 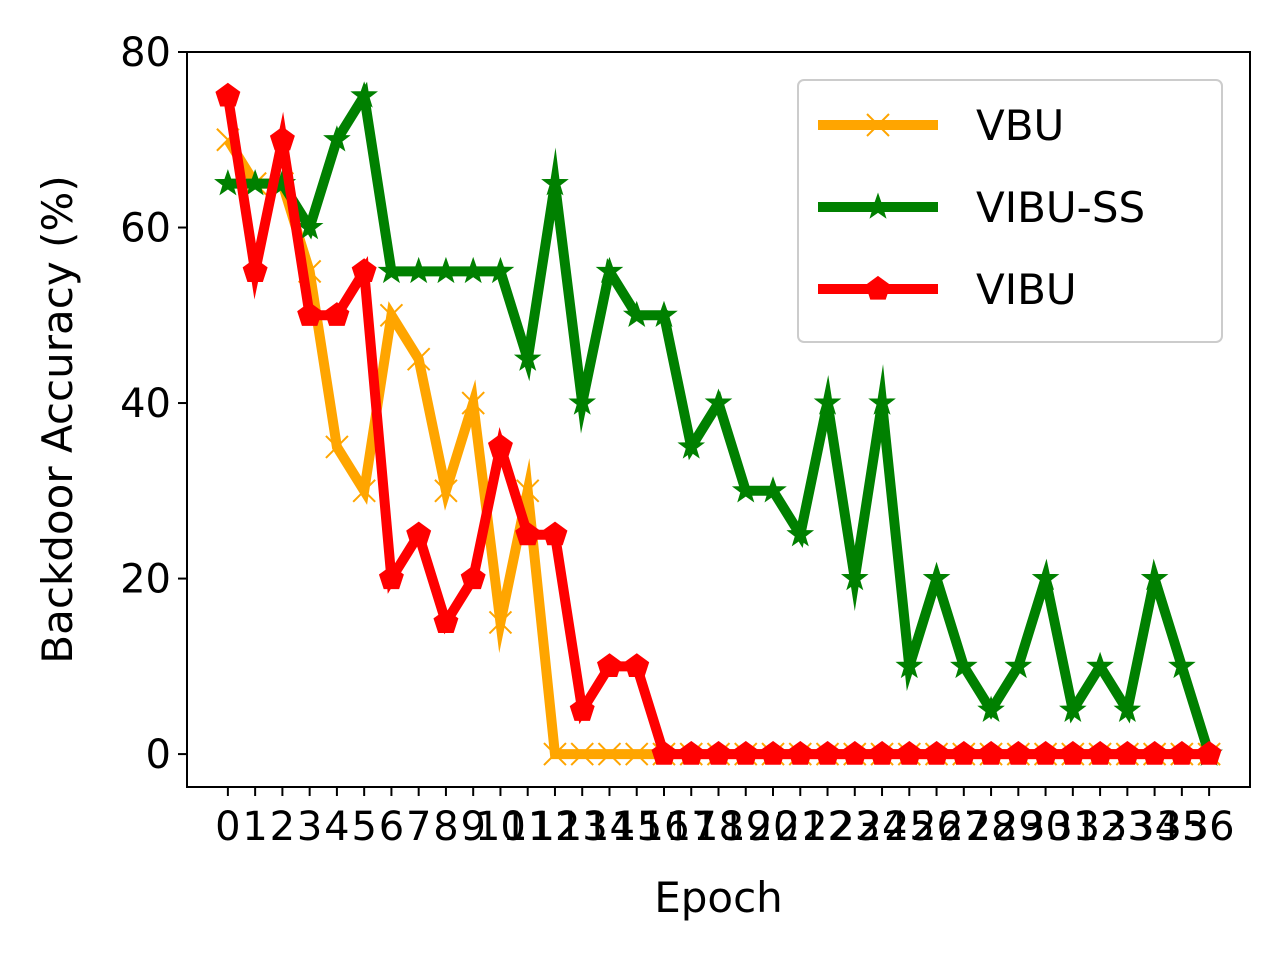 I want to click on x-tick-label: 14, so click(x=609, y=827).